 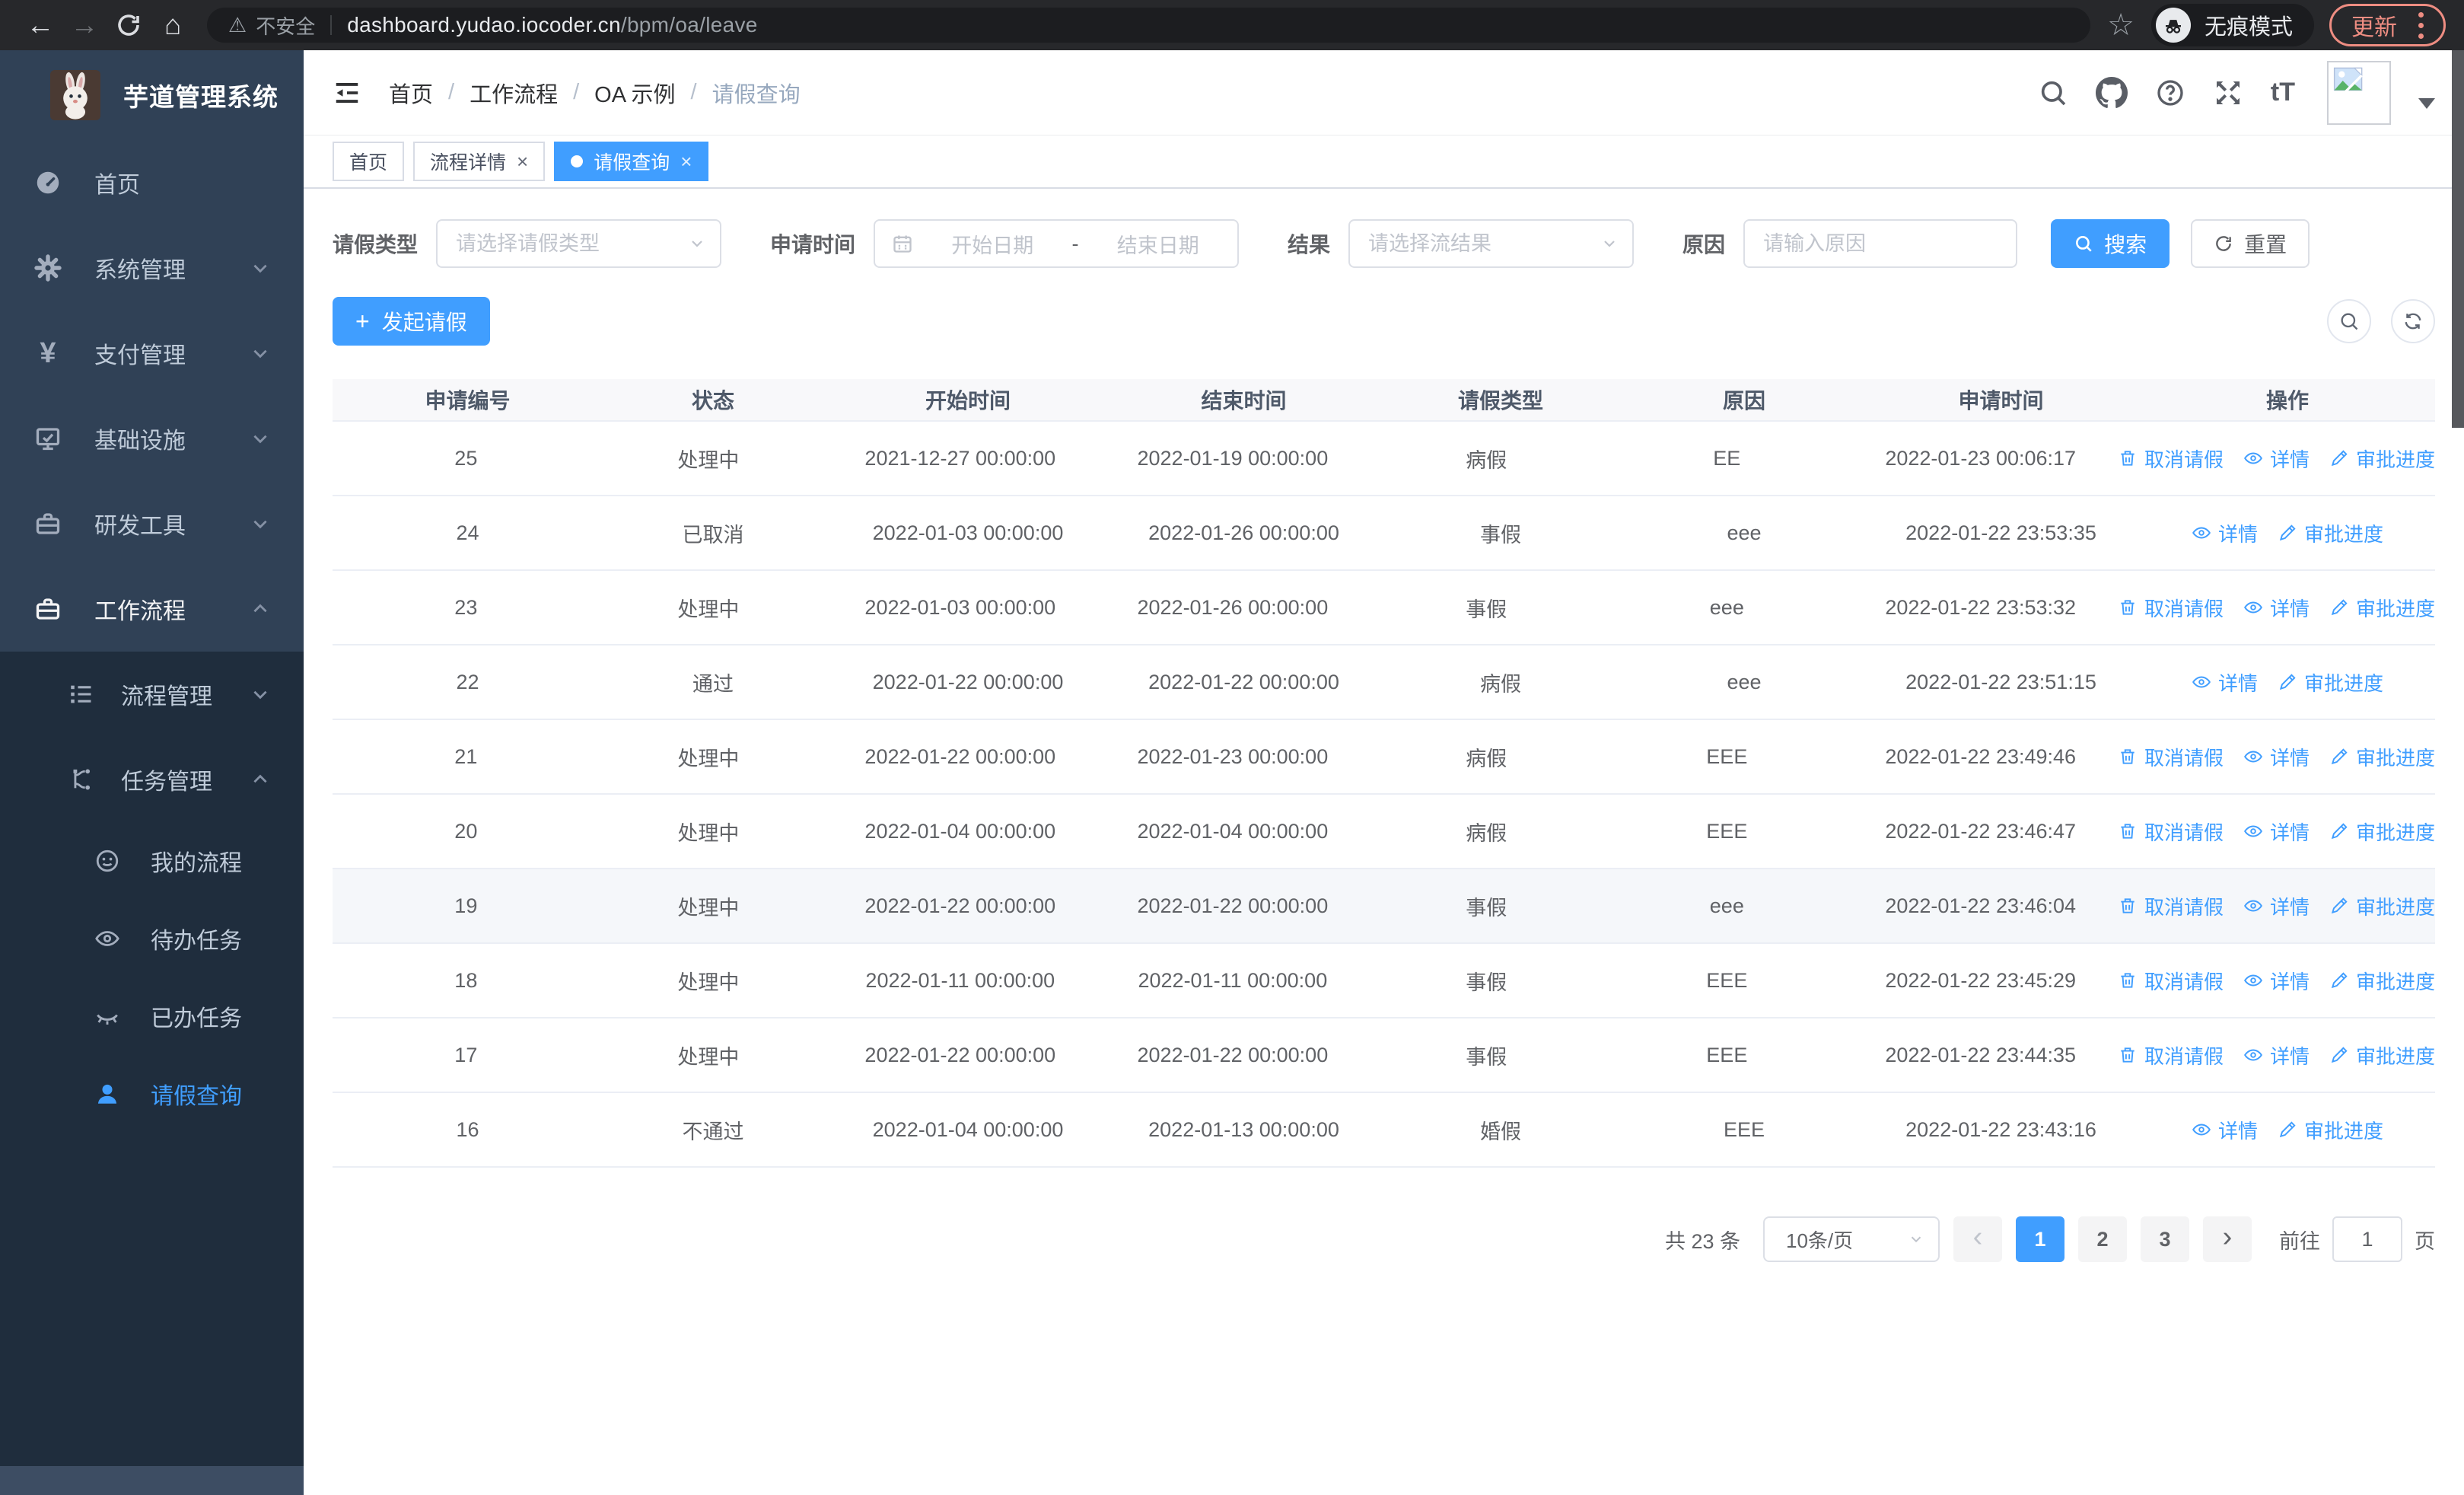 What do you see at coordinates (2110, 243) in the screenshot?
I see `search-button: 搜索` at bounding box center [2110, 243].